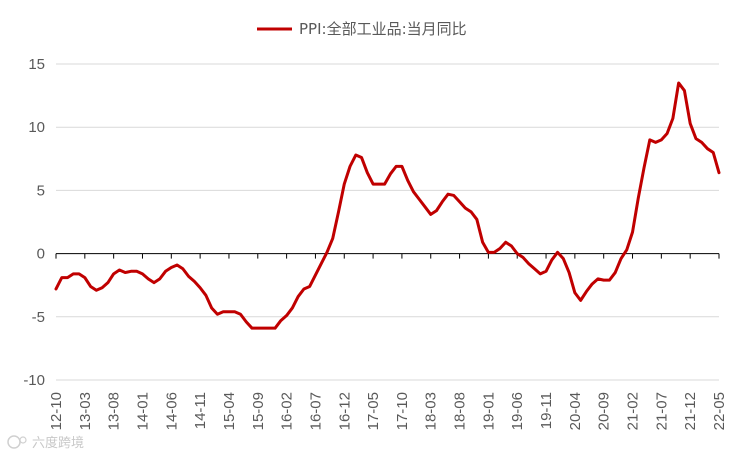 Image resolution: width=753 pixels, height=462 pixels. I want to click on x-tick-label: 19-01, so click(488, 411).